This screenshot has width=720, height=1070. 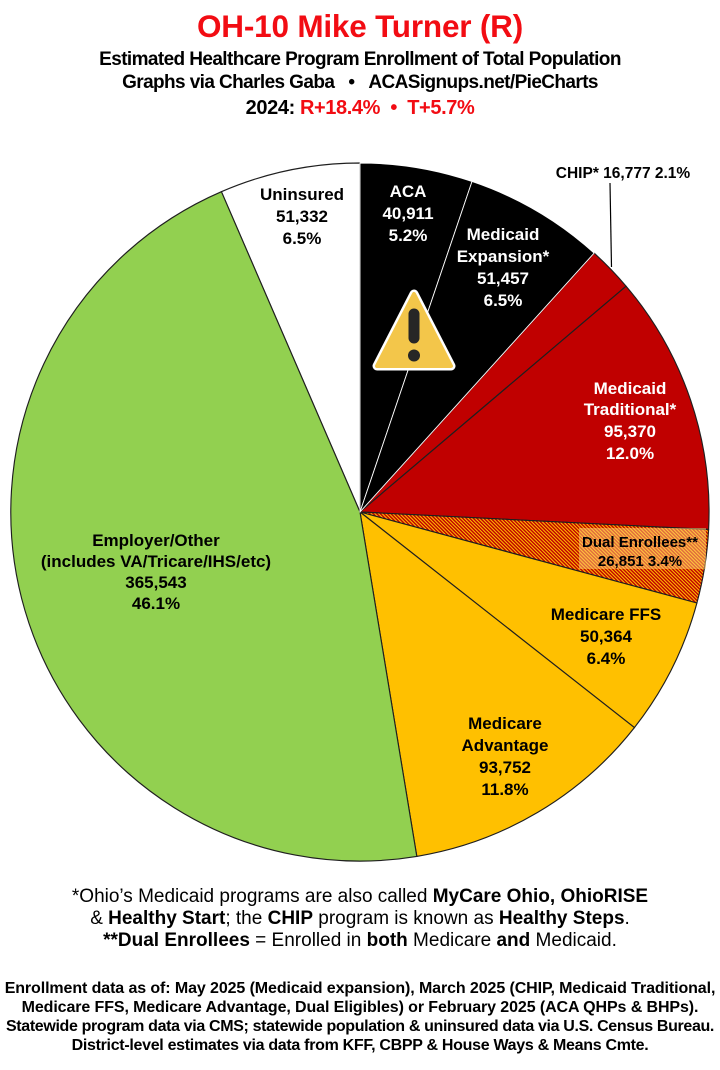 I want to click on svg-text: Expansion*, so click(x=503, y=256).